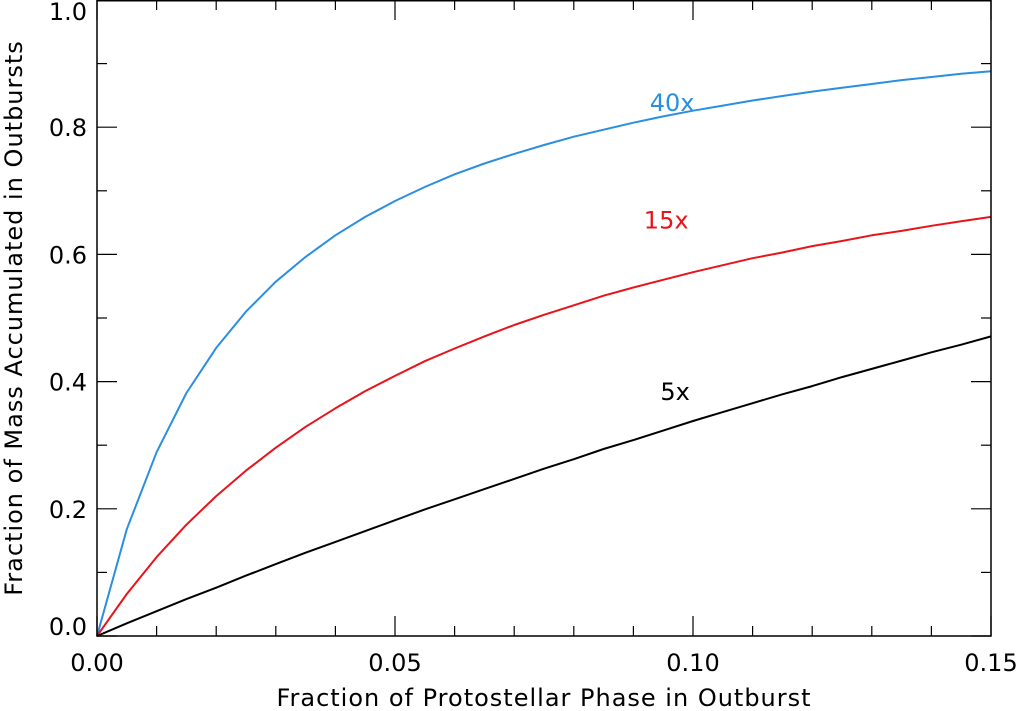  What do you see at coordinates (990, 663) in the screenshot?
I see `x-tick-label: 0.15` at bounding box center [990, 663].